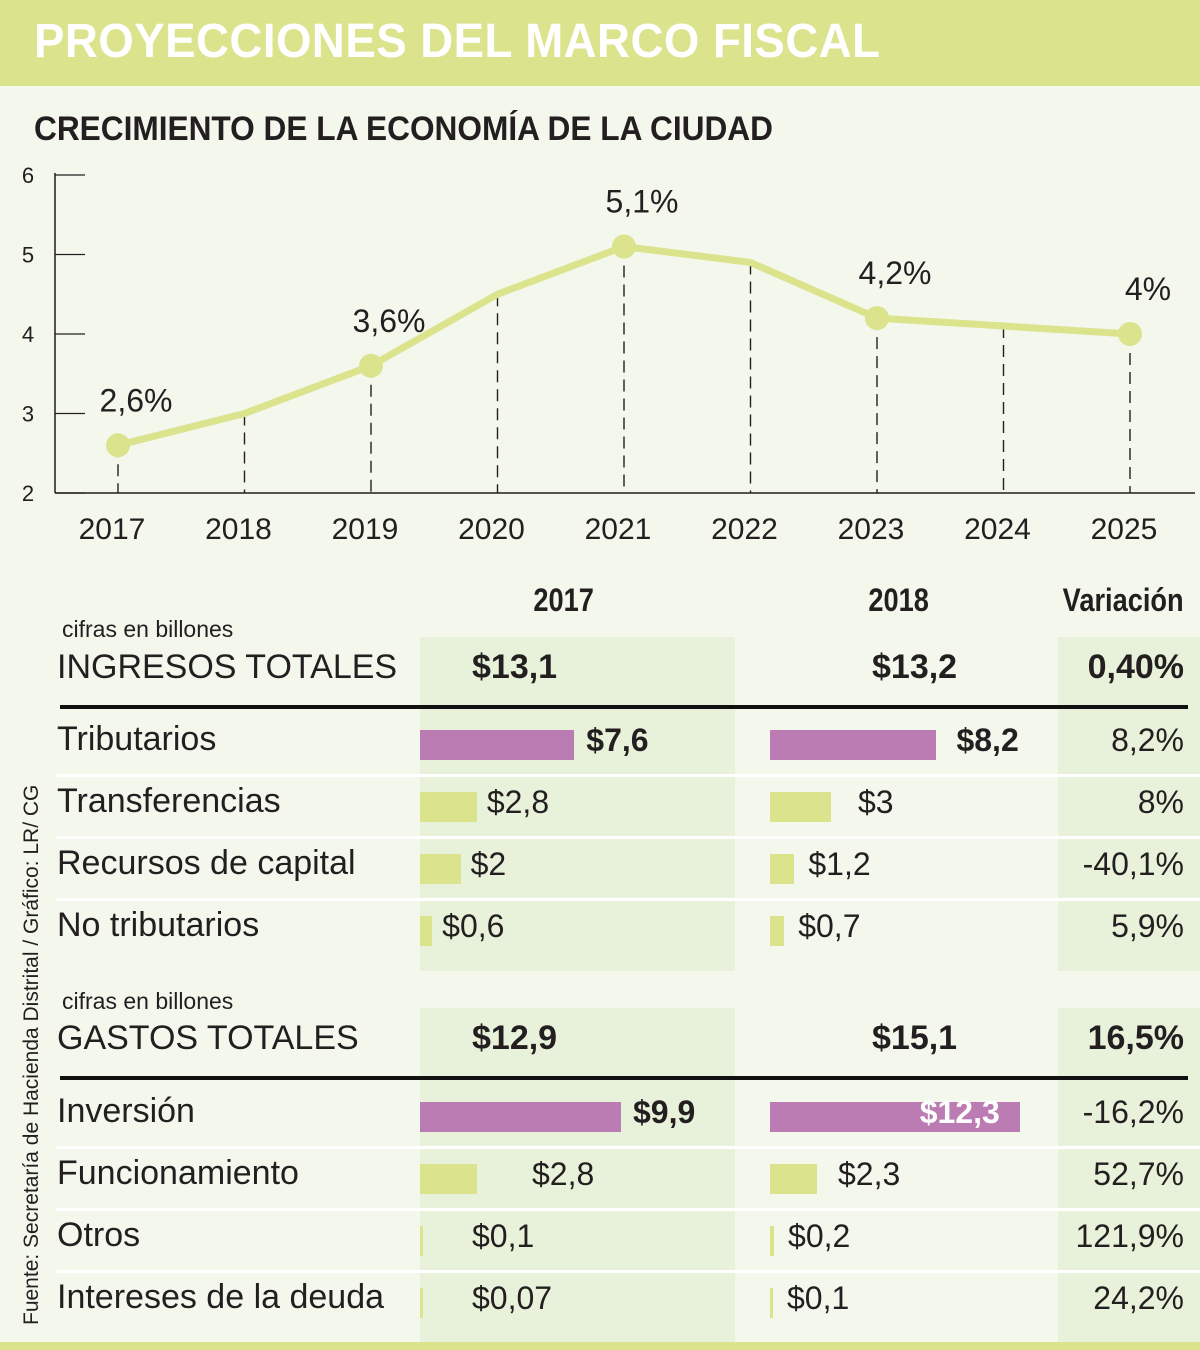 This screenshot has width=1200, height=1350. Describe the element at coordinates (99, 1235) in the screenshot. I see `gastos-row-label: Otros` at that location.